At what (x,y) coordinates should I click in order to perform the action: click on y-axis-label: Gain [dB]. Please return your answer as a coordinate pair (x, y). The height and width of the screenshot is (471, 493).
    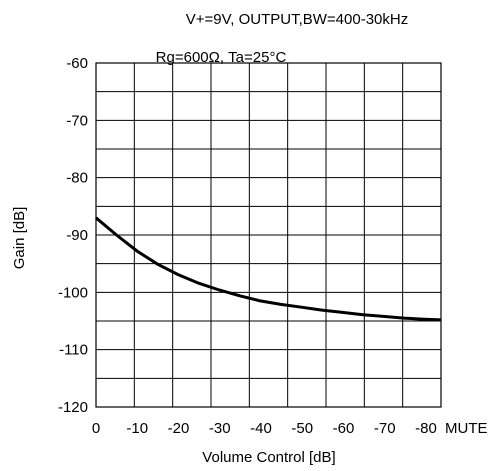
    Looking at the image, I should click on (19, 238).